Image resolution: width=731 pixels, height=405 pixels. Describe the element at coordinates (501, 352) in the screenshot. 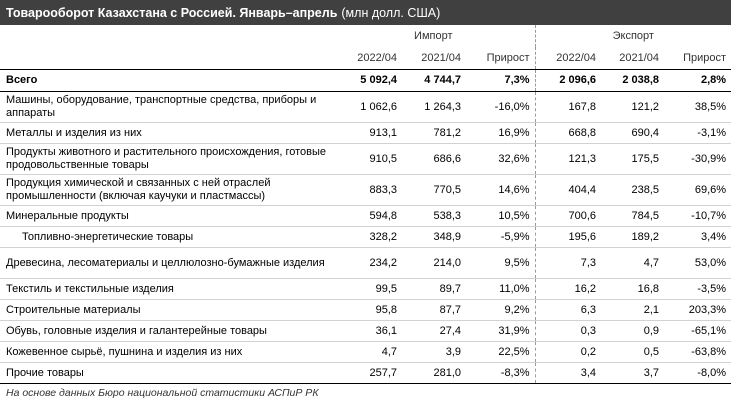

I see `cell-import-growth: 22,5%` at that location.